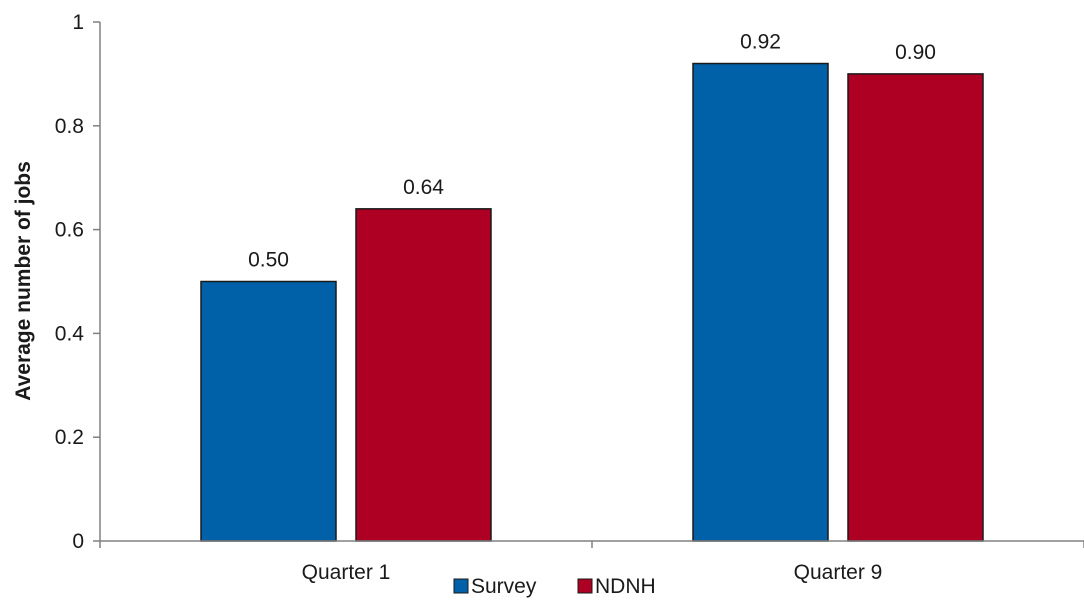 The width and height of the screenshot is (1084, 607). I want to click on data-label: 0.92, so click(760, 42).